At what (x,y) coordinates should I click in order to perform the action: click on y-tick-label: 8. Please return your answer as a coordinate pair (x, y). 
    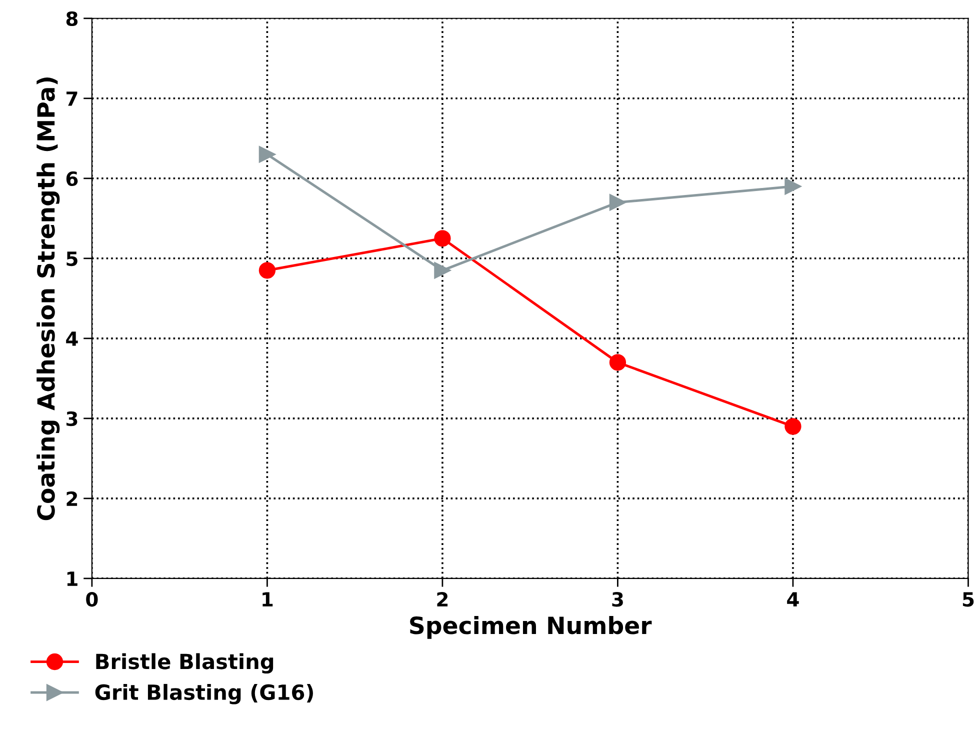
    Looking at the image, I should click on (72, 18).